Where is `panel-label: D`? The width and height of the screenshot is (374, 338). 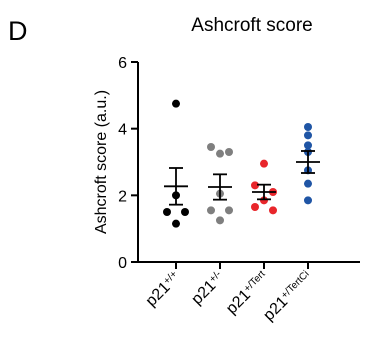
panel-label: D is located at coordinates (18, 31).